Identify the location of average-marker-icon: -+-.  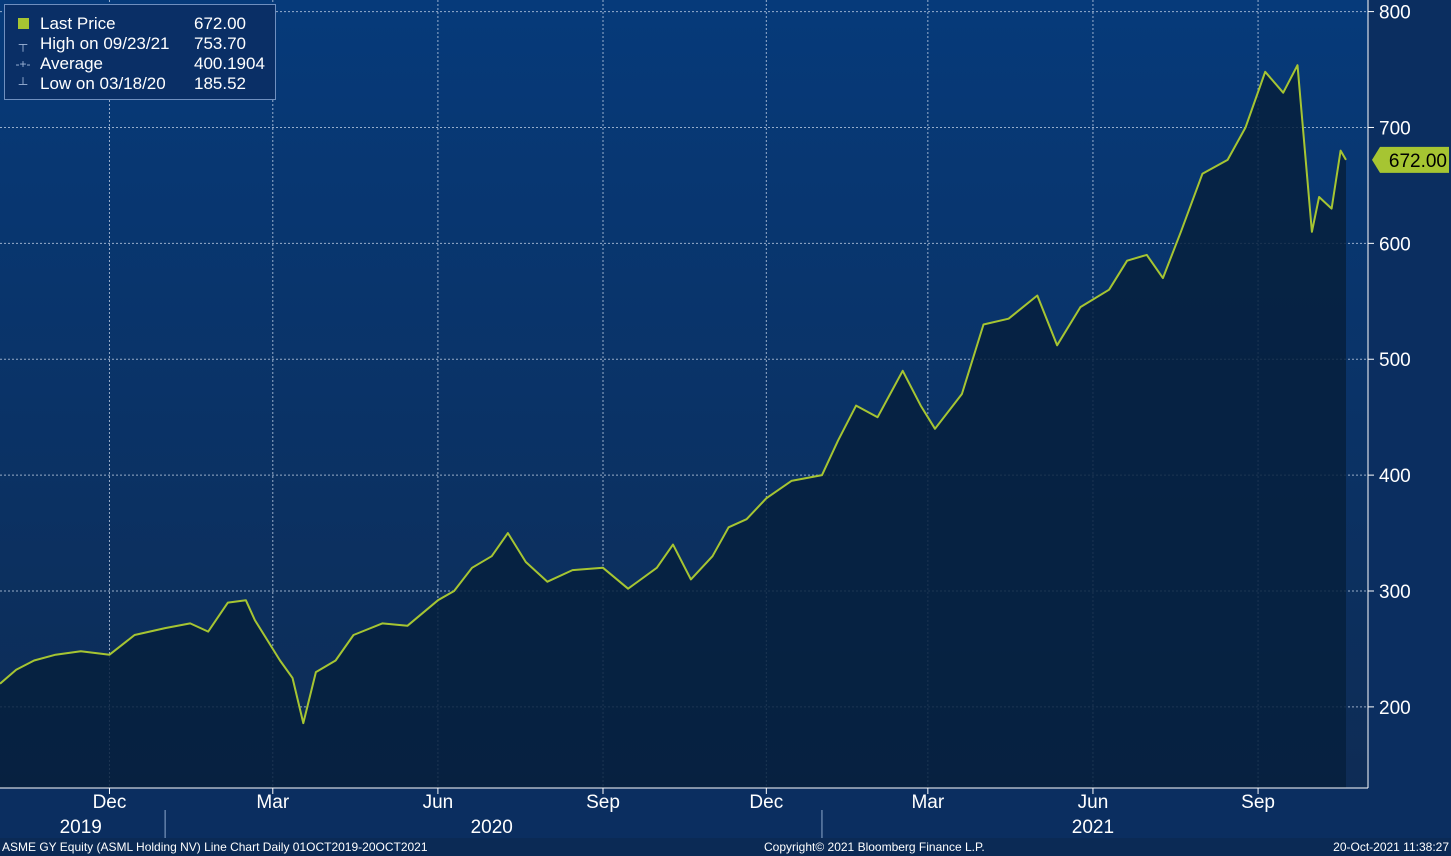
(23, 64).